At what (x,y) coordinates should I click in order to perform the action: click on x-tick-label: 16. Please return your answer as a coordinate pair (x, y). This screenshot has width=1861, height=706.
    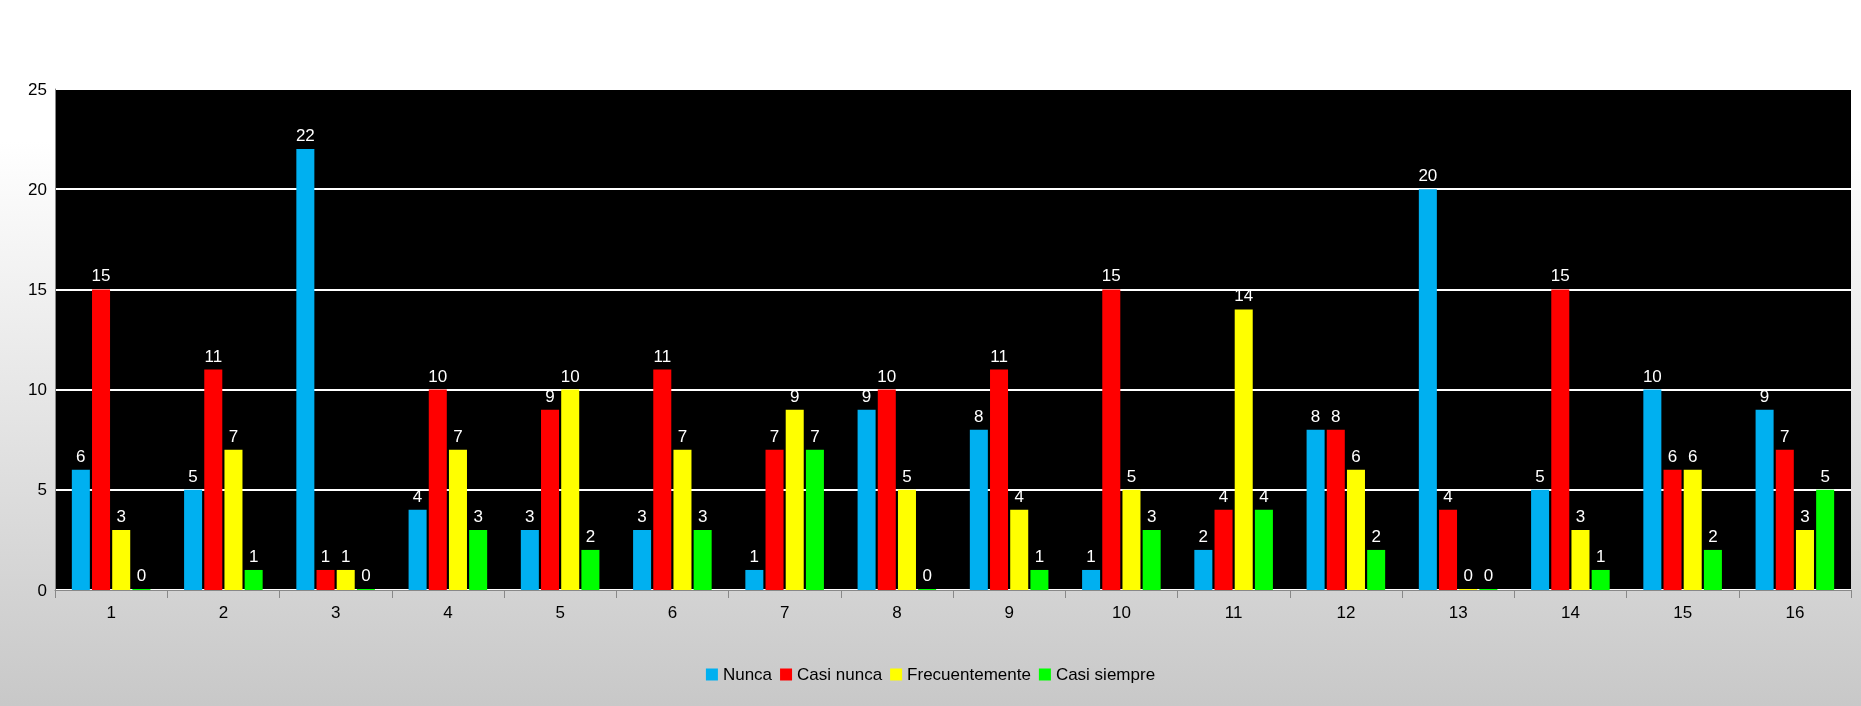
    Looking at the image, I should click on (1795, 612).